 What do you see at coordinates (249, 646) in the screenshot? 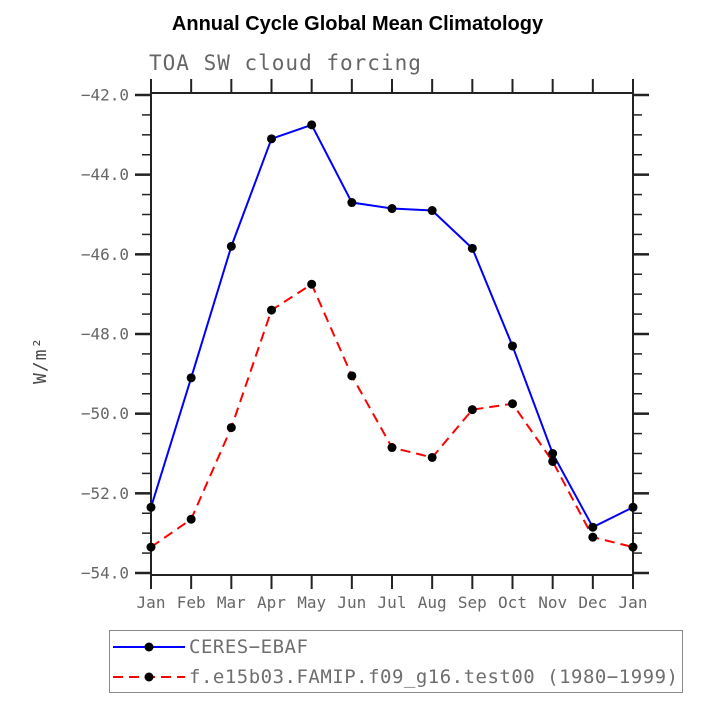
I see `legend-label-ceres: CERES−EBAF` at bounding box center [249, 646].